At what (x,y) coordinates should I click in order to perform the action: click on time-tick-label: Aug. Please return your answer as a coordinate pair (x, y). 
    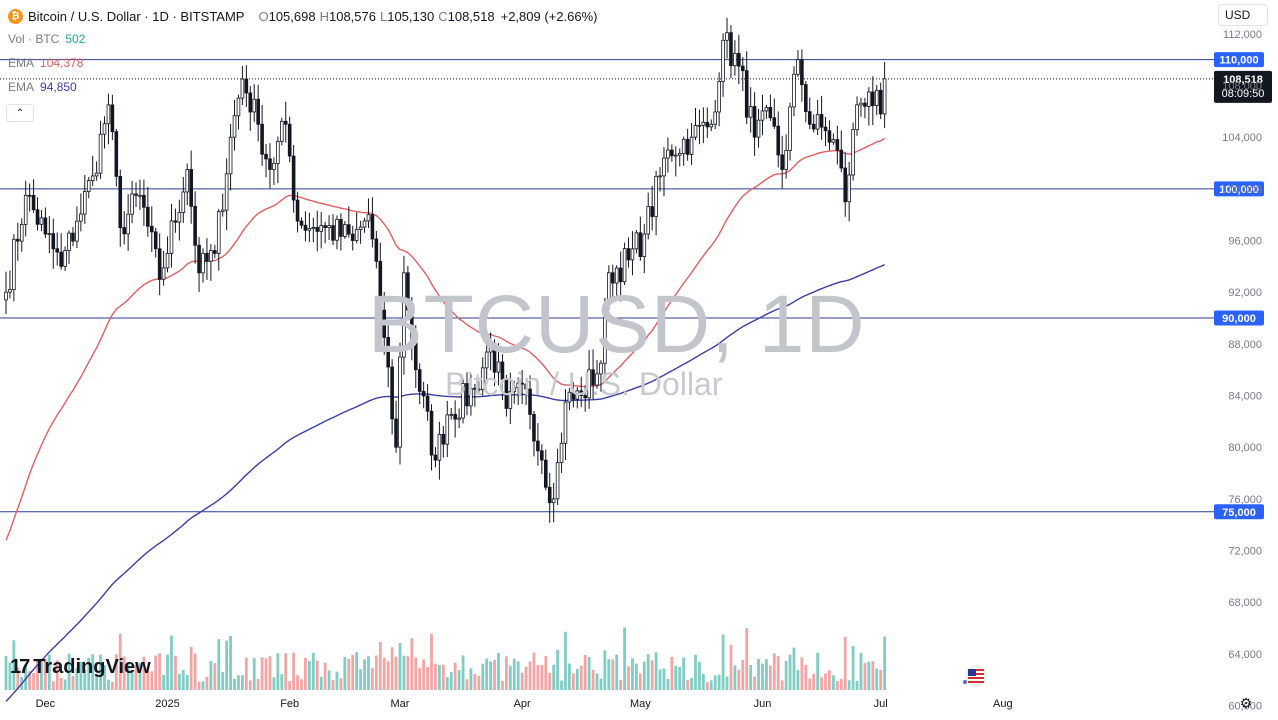
    Looking at the image, I should click on (1003, 704).